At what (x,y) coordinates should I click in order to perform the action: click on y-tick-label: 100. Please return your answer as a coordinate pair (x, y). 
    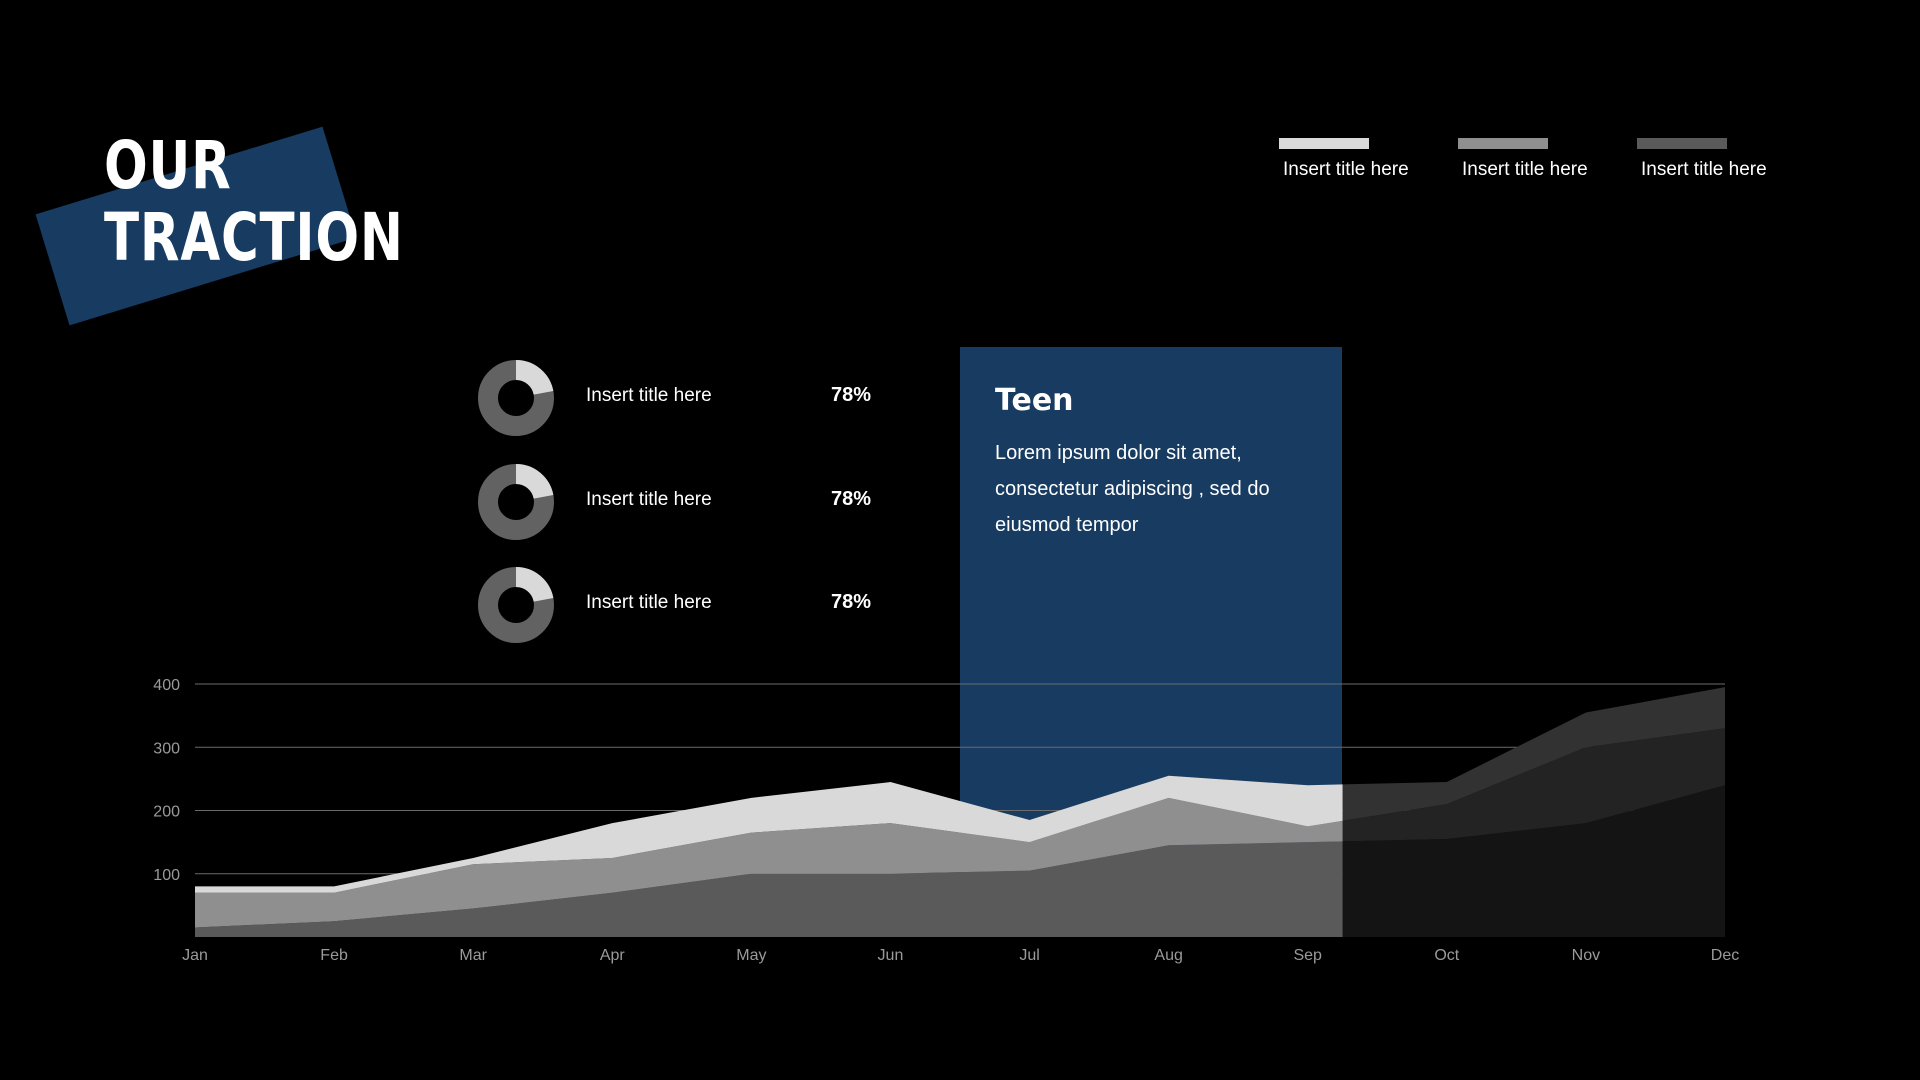
    Looking at the image, I should click on (166, 875).